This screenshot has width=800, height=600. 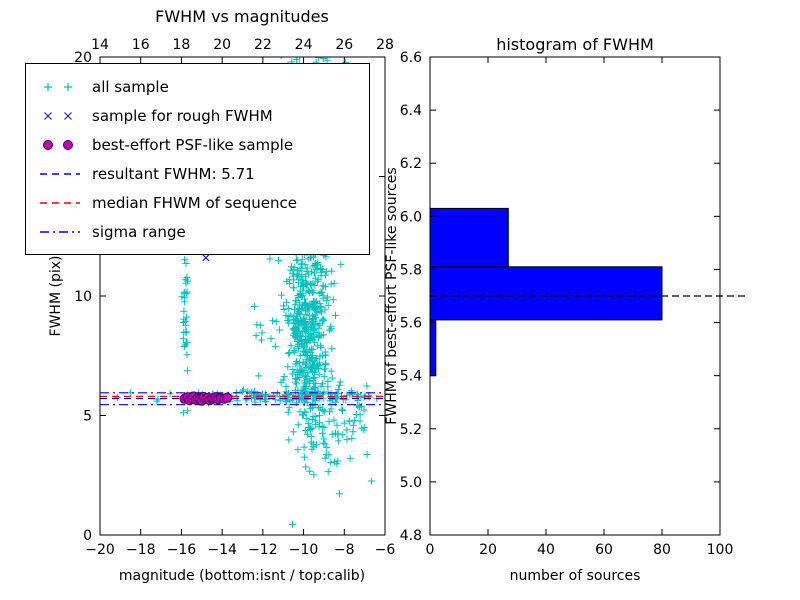 What do you see at coordinates (242, 16) in the screenshot?
I see `left-plot-title: FWHM vs magnitudes` at bounding box center [242, 16].